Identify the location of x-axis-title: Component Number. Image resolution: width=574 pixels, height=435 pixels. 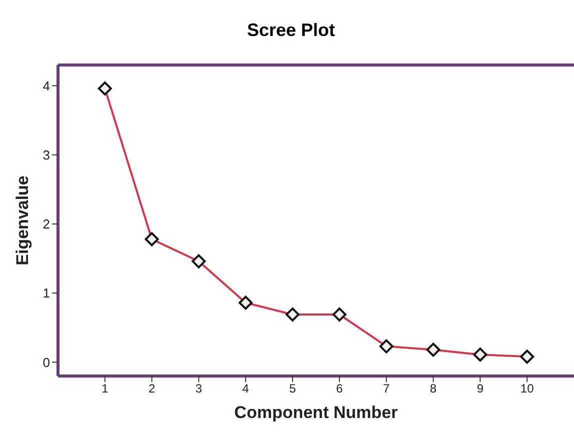
(316, 412).